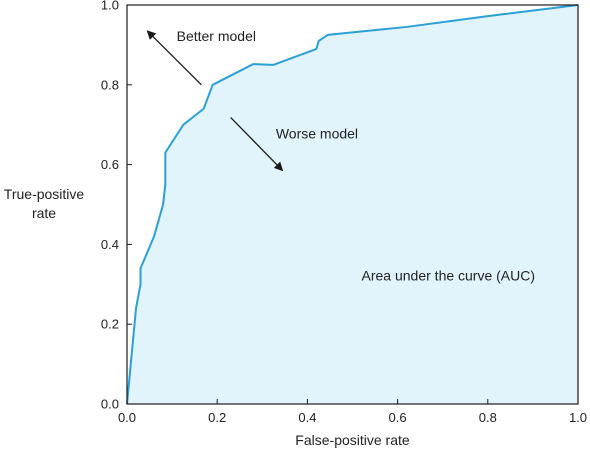 This screenshot has height=452, width=590. Describe the element at coordinates (449, 275) in the screenshot. I see `annotation-label: Area under the curve (AUC)` at that location.